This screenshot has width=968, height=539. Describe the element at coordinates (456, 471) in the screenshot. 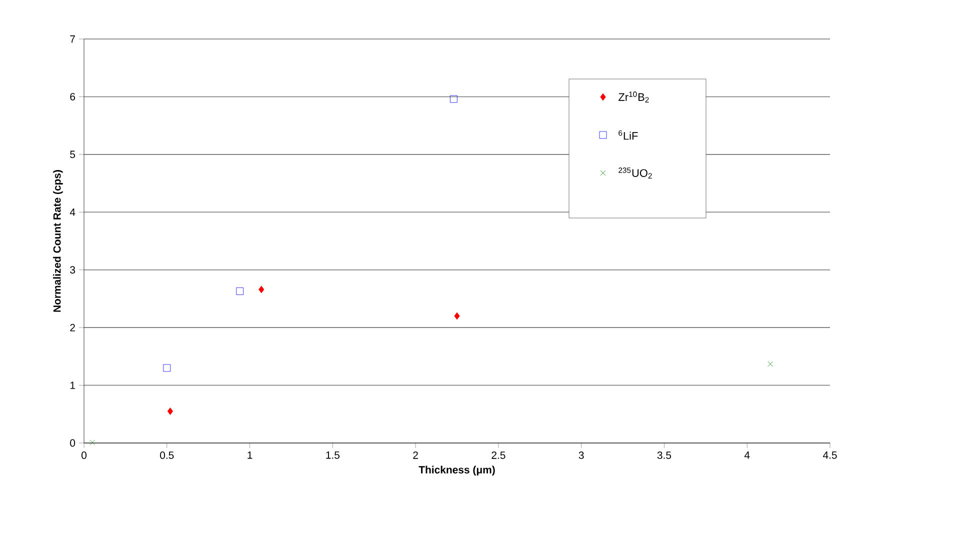

I see `x-axis-title: Thickness (μm)` at that location.